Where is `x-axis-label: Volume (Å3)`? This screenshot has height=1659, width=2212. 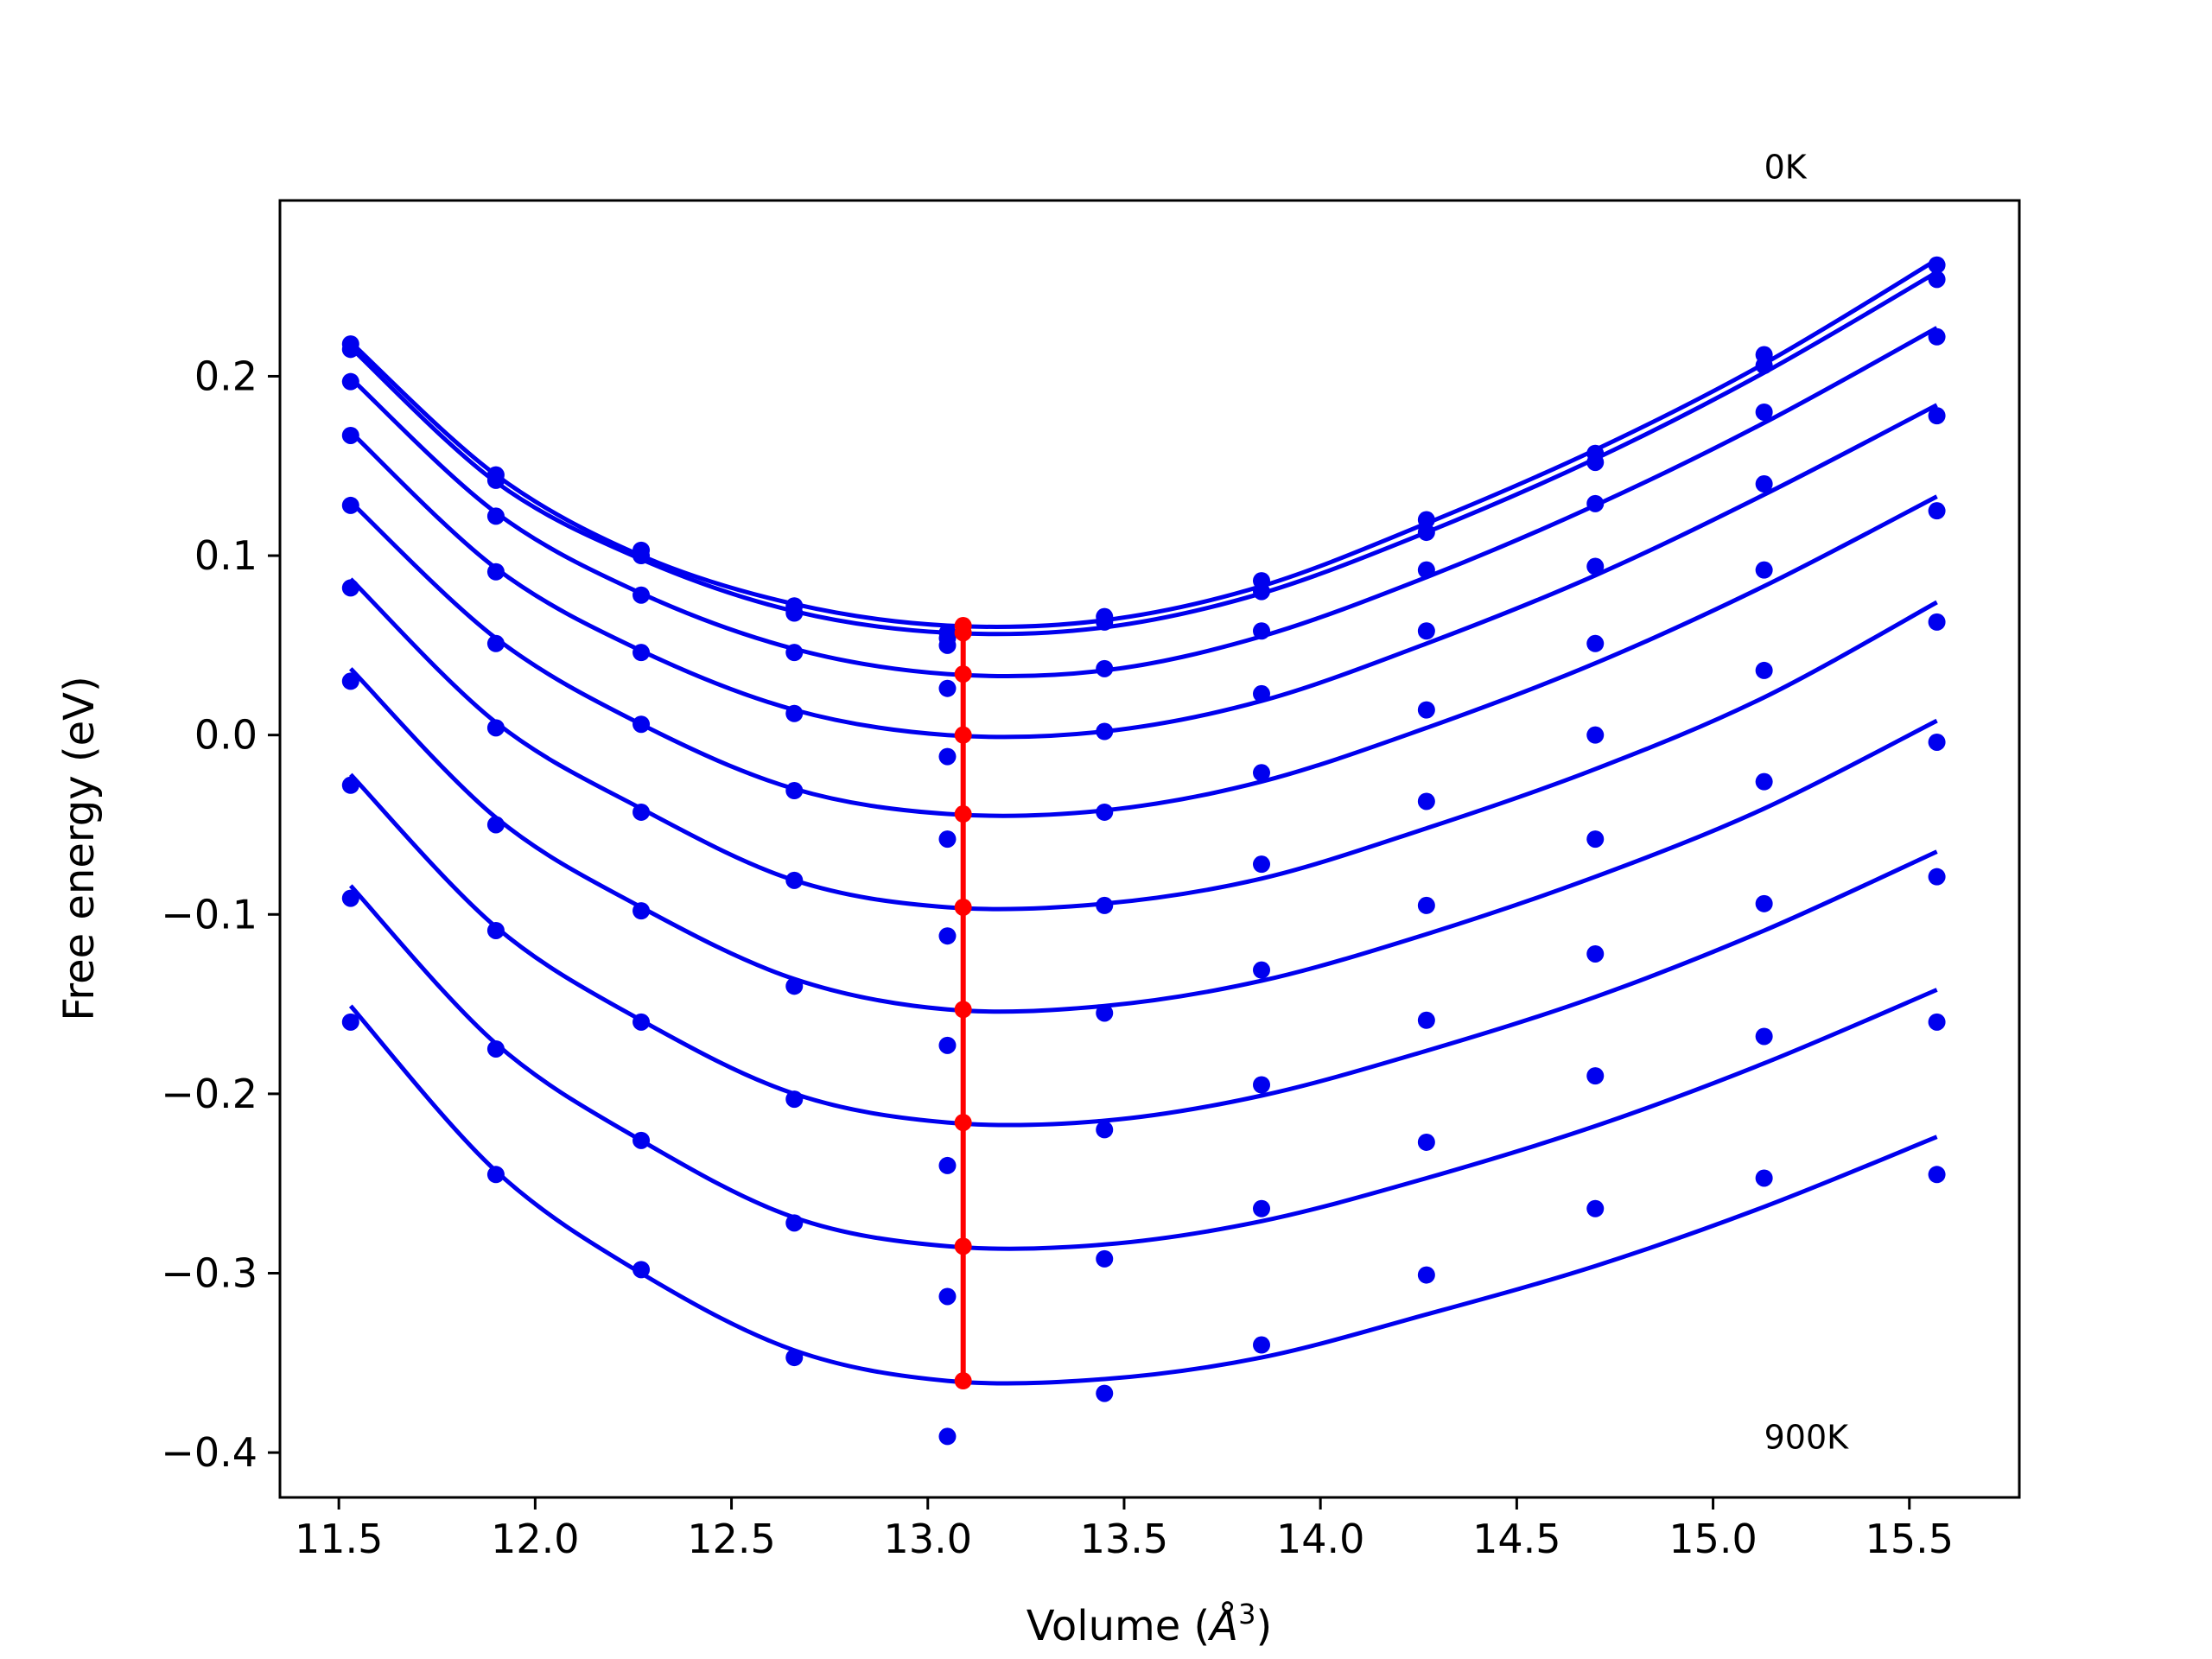
x-axis-label: Volume (Å3) is located at coordinates (1149, 1624).